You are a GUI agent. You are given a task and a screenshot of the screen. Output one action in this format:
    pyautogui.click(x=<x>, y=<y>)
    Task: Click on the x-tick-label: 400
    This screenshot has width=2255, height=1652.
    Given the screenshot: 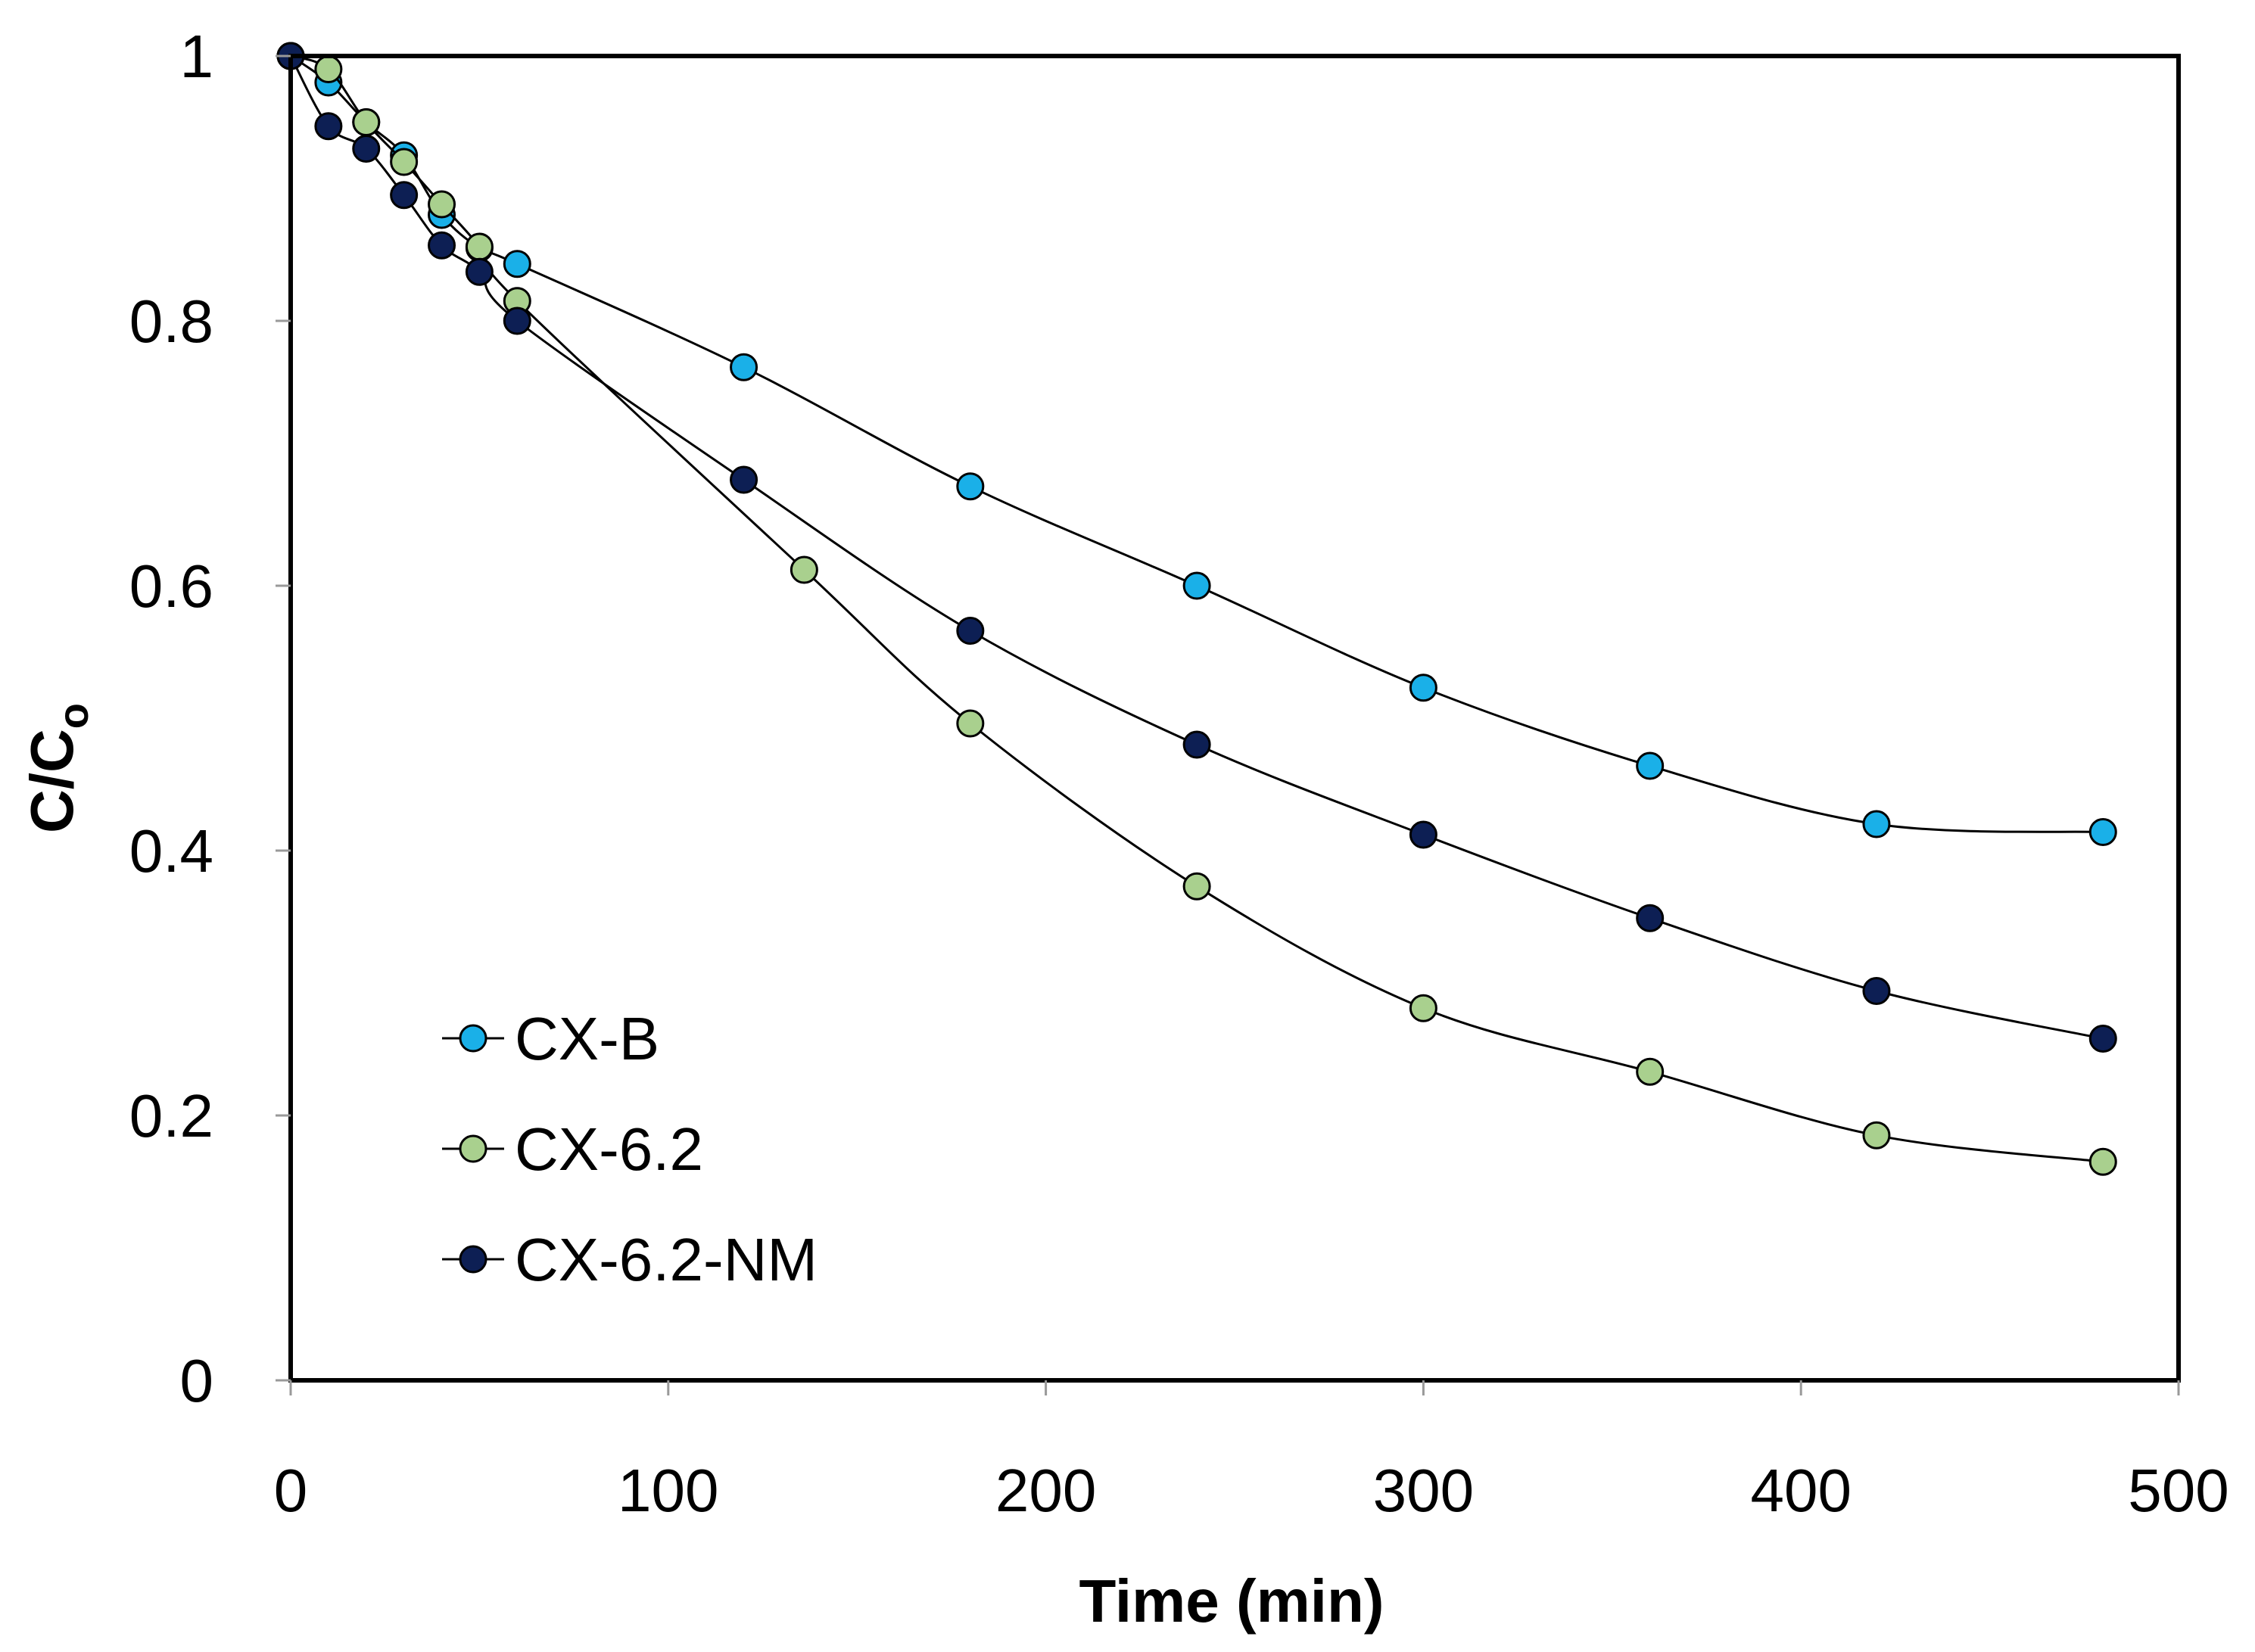 What is the action you would take?
    pyautogui.click(x=1800, y=1491)
    